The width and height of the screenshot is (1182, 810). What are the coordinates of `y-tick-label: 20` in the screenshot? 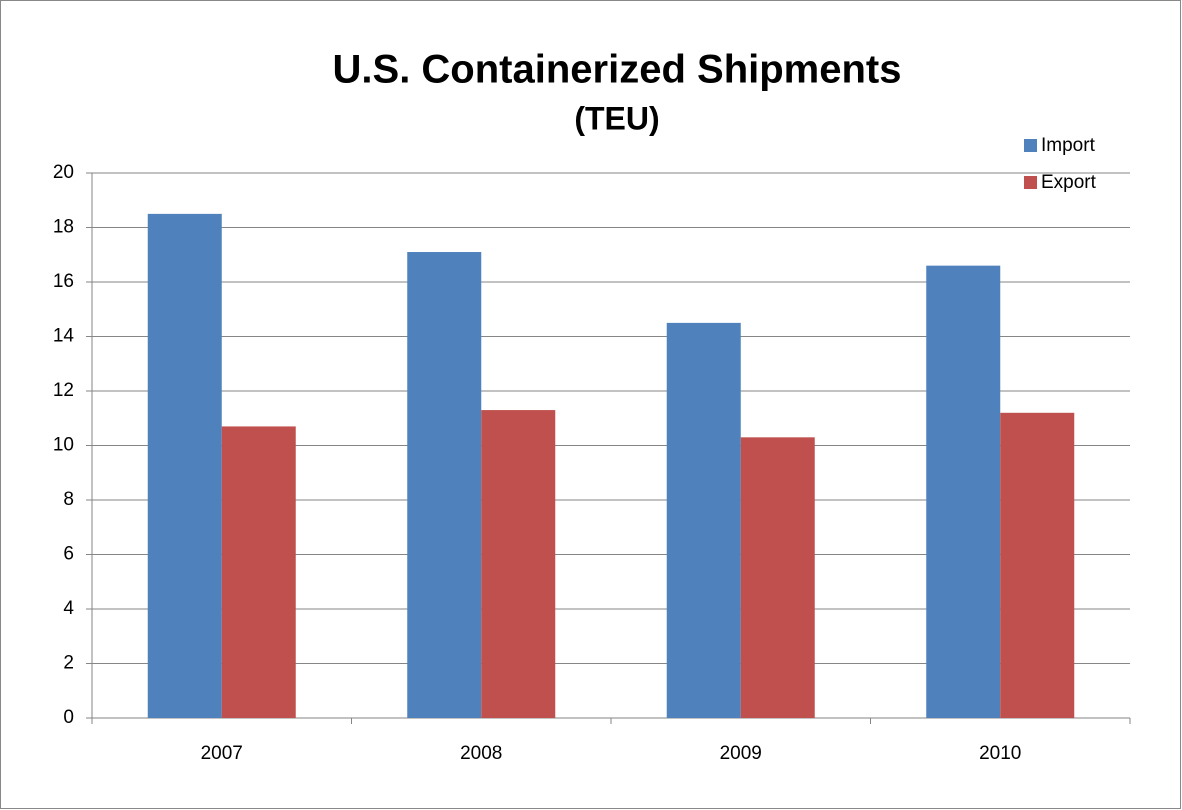 It's located at (63, 172).